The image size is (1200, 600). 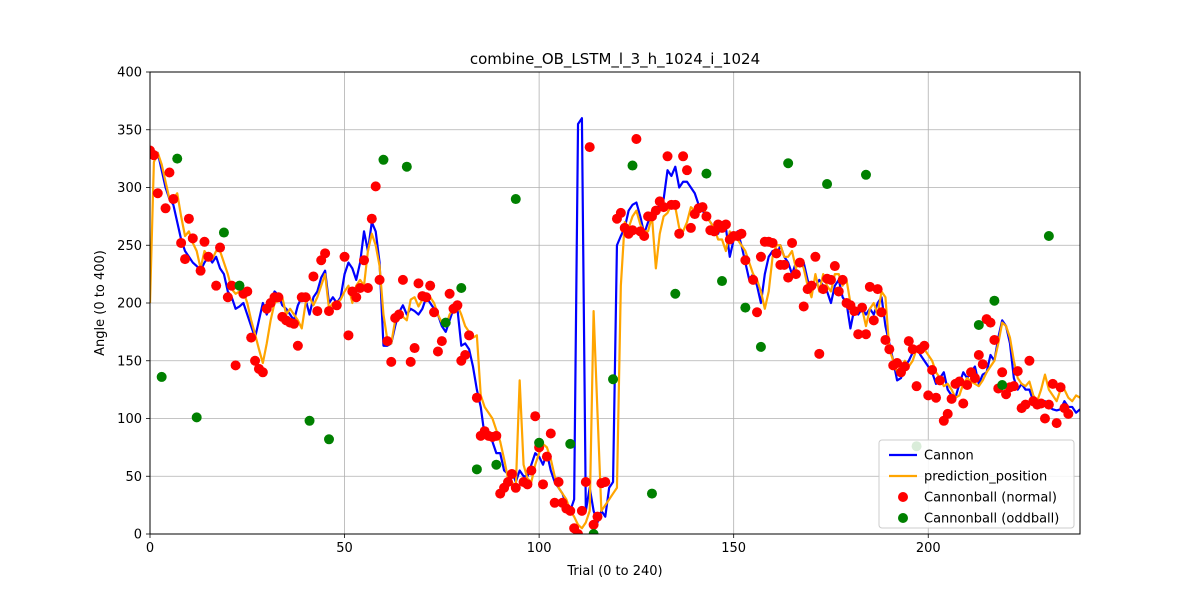 What do you see at coordinates (100, 303) in the screenshot?
I see `y-axis-label: Angle (0 to 400)` at bounding box center [100, 303].